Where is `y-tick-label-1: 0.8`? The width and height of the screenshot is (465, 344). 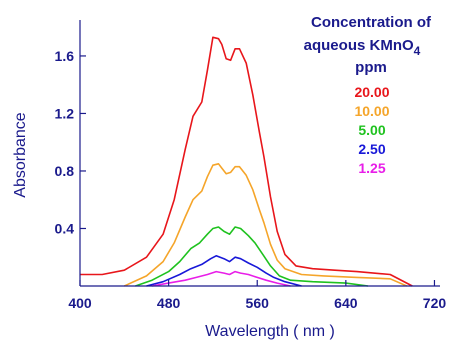
y-tick-label-1: 0.8 is located at coordinates (65, 171).